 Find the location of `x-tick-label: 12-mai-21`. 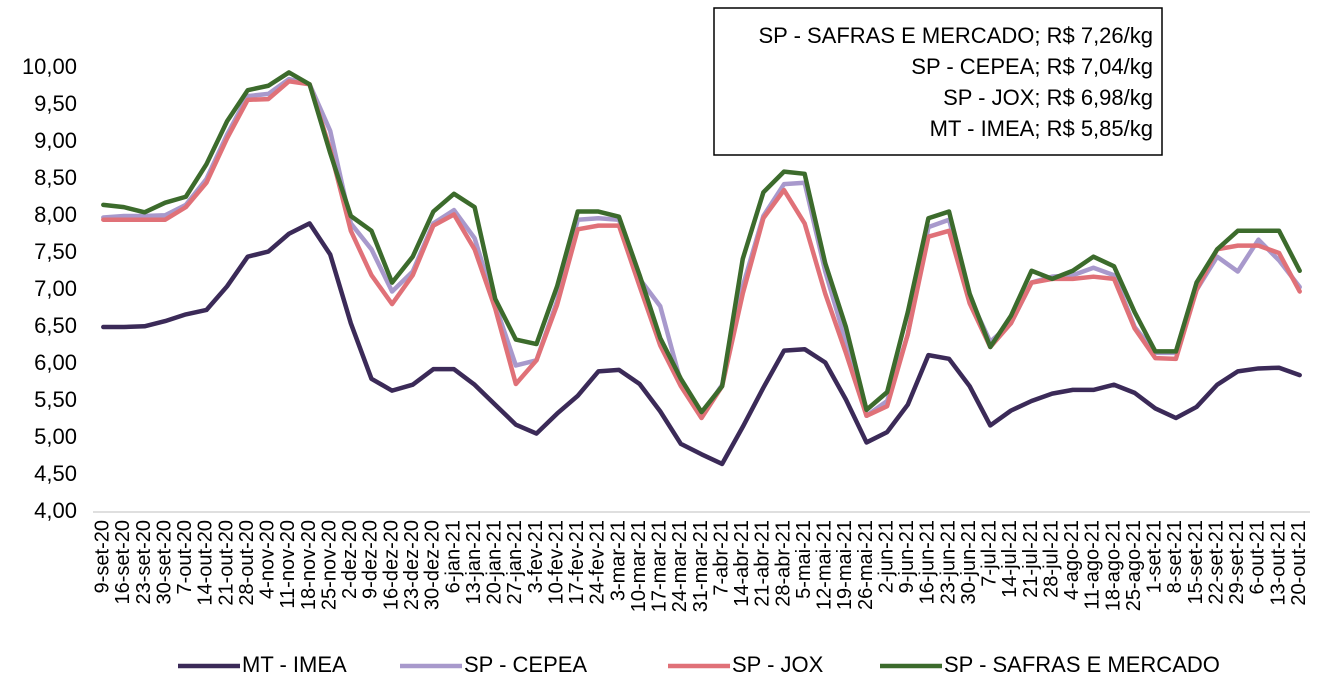

x-tick-label: 12-mai-21 is located at coordinates (825, 565).